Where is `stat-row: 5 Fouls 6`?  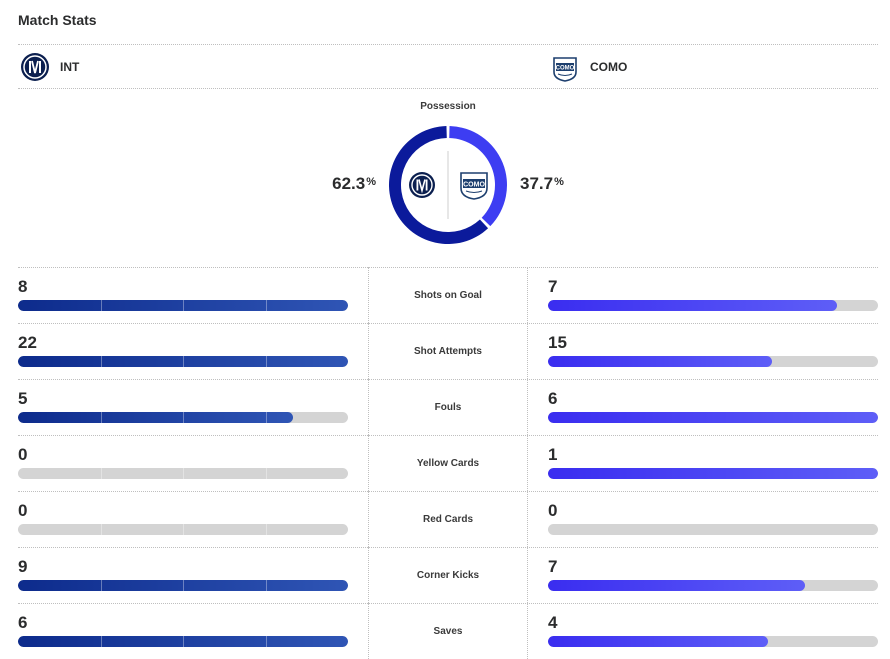
stat-row: 5 Fouls 6 is located at coordinates (448, 407).